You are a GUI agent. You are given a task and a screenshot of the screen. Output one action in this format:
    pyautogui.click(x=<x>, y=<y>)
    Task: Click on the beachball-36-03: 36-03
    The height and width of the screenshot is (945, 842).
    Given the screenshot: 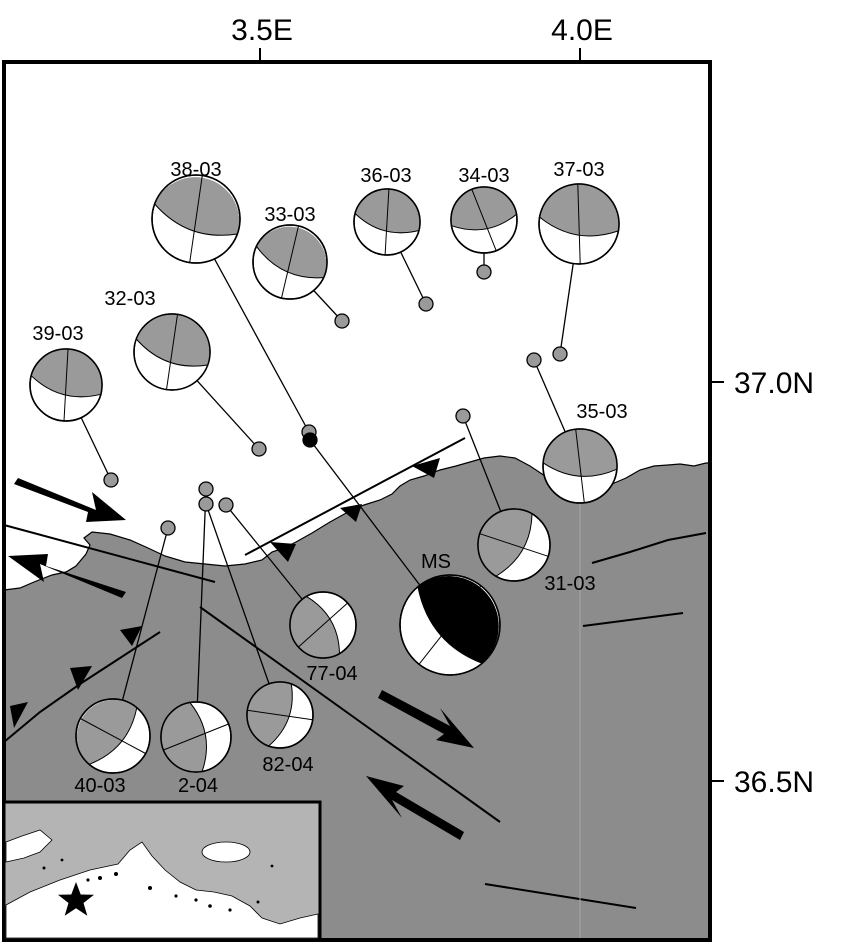 What is the action you would take?
    pyautogui.click(x=387, y=210)
    